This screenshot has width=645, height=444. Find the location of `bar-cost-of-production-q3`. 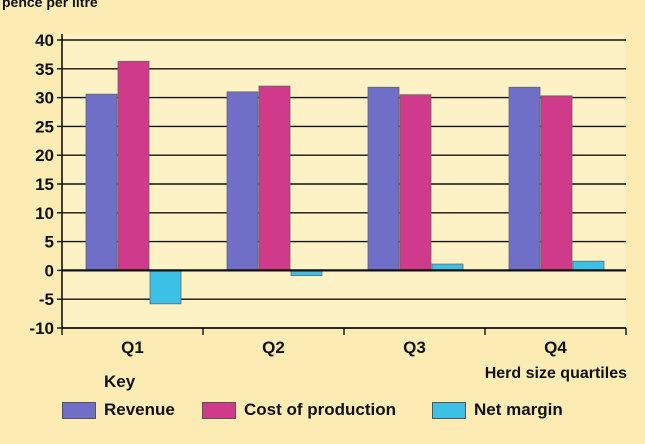

bar-cost-of-production-q3 is located at coordinates (415, 182).